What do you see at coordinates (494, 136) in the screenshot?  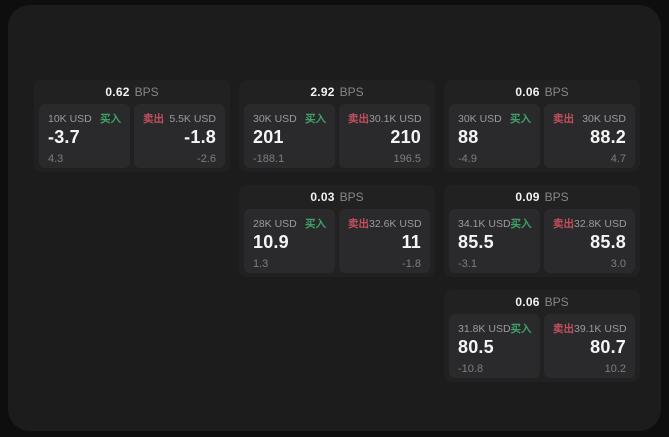 I see `buy-panel: 30K USD 买入 88 -4.9` at bounding box center [494, 136].